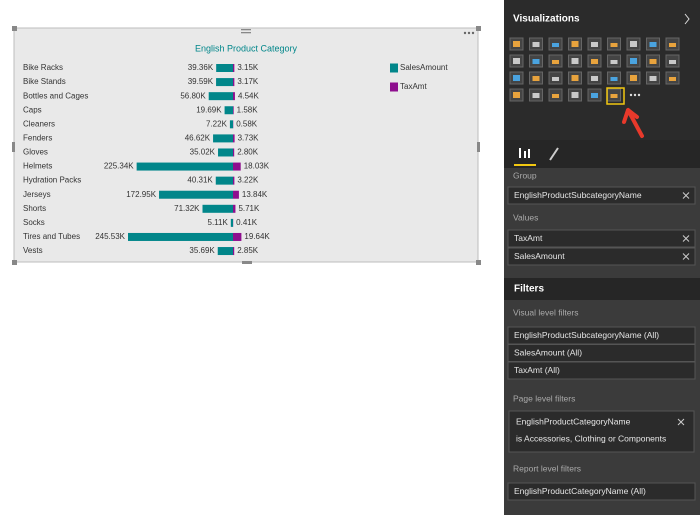 Image resolution: width=700 pixels, height=520 pixels. What do you see at coordinates (591, 438) in the screenshot?
I see `filter-condition: is Accessories, Clothing or Components` at bounding box center [591, 438].